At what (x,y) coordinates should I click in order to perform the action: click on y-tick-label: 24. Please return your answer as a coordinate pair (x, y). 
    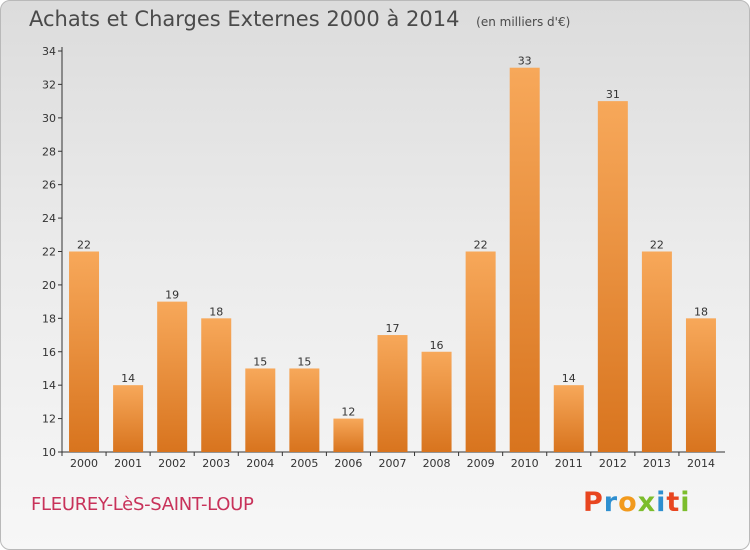
    Looking at the image, I should click on (49, 218).